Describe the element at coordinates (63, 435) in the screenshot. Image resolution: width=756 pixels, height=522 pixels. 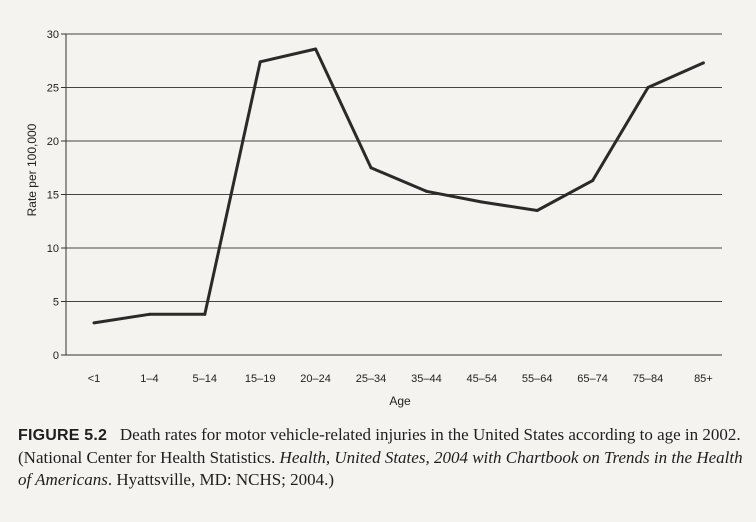
I see `figure-label: FIGURE 5.2` at that location.